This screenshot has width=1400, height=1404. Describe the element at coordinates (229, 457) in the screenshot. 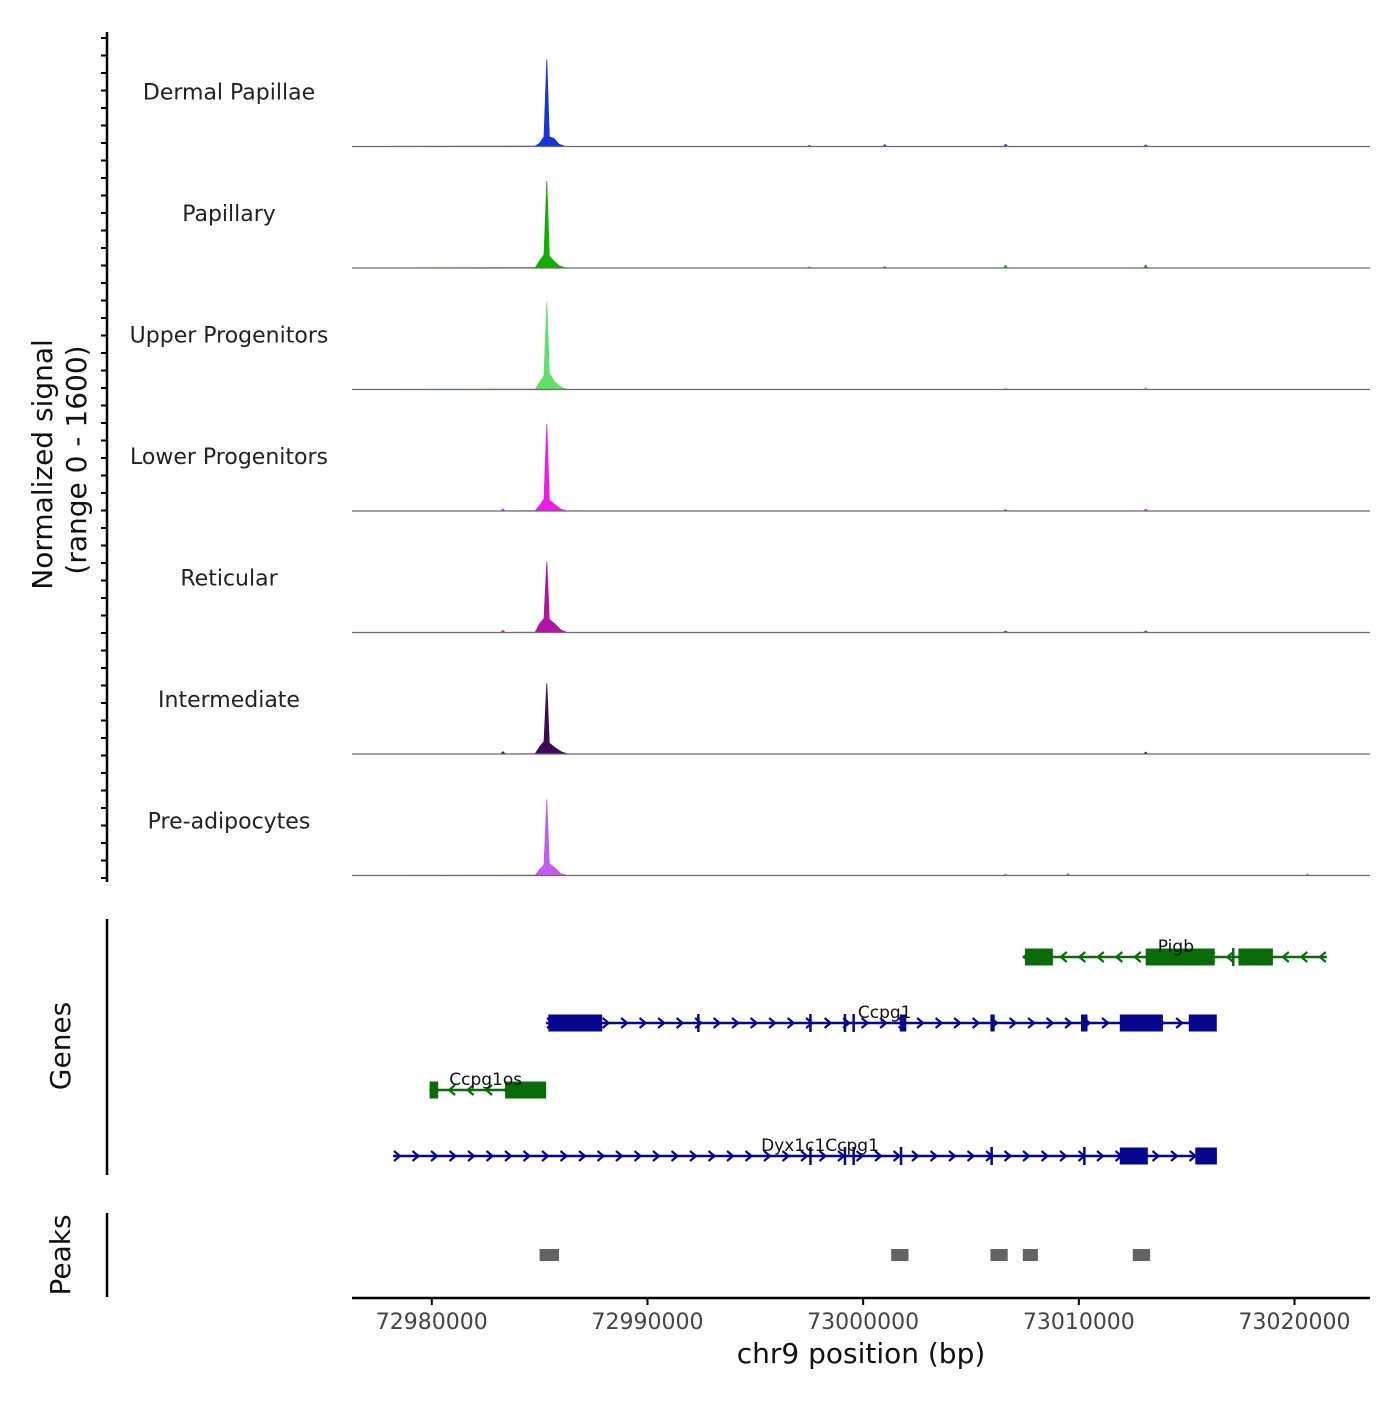

I see `track-label: Lower Progenitors` at that location.